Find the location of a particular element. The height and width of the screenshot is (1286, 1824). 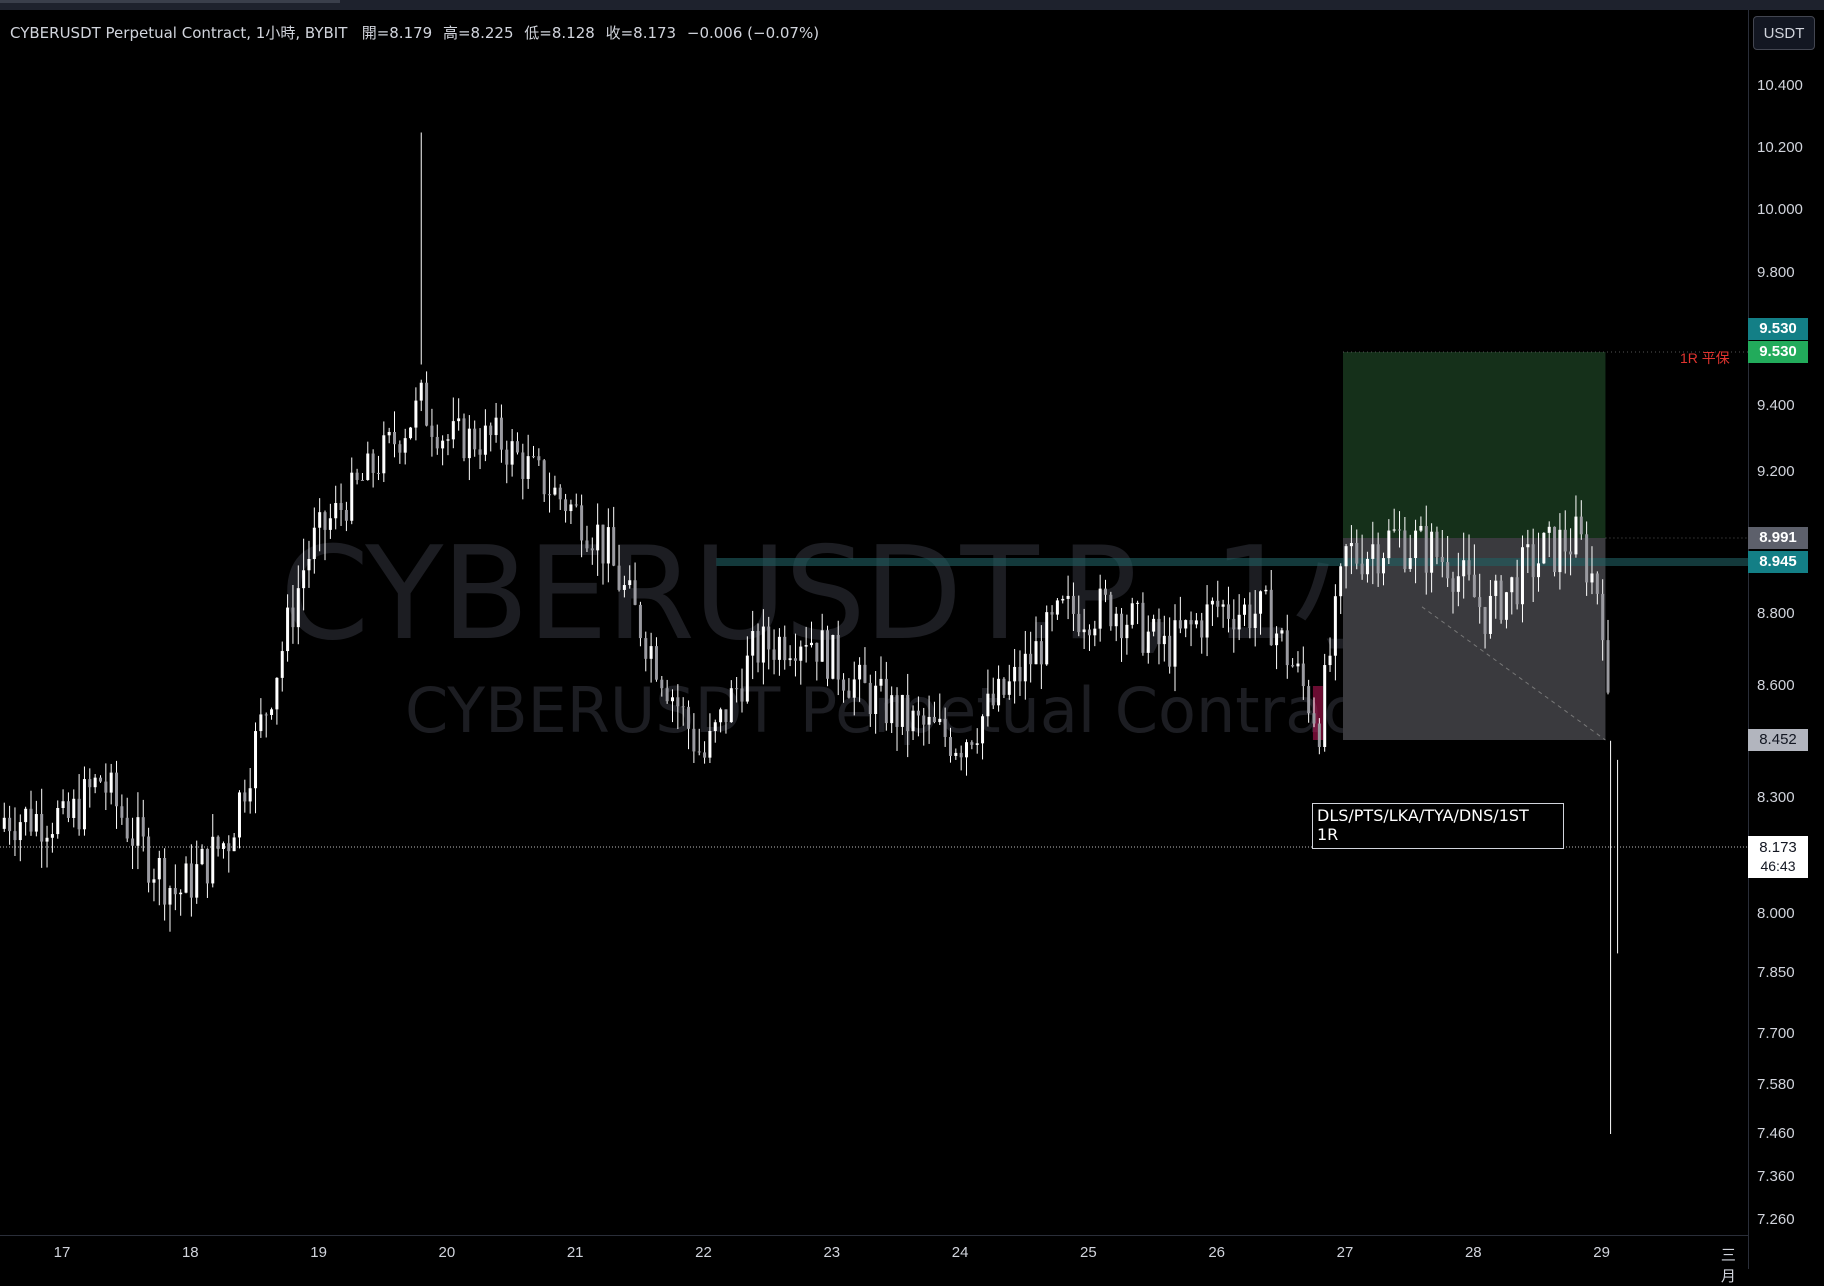

legend-close: 收=8.173 is located at coordinates (641, 33).